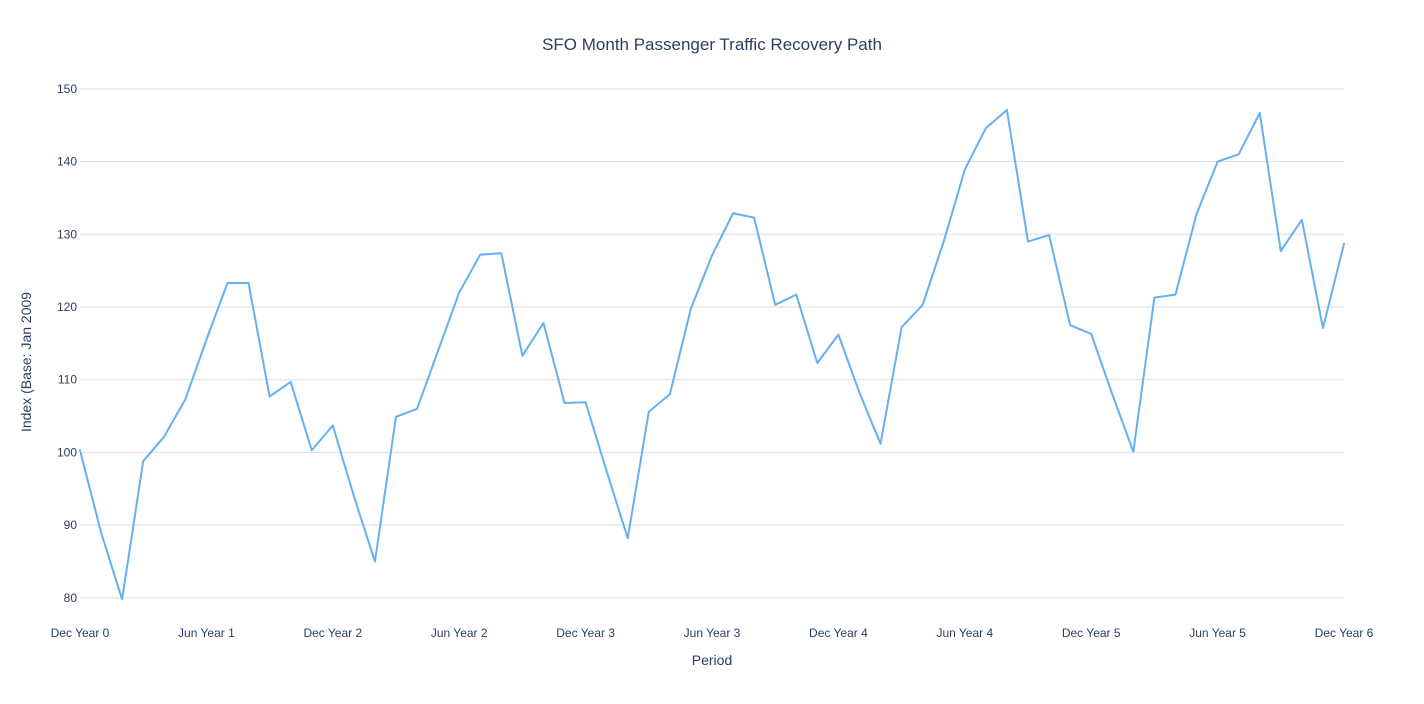 The image size is (1424, 704). What do you see at coordinates (80, 633) in the screenshot?
I see `x-tick-label: Dec Year 0` at bounding box center [80, 633].